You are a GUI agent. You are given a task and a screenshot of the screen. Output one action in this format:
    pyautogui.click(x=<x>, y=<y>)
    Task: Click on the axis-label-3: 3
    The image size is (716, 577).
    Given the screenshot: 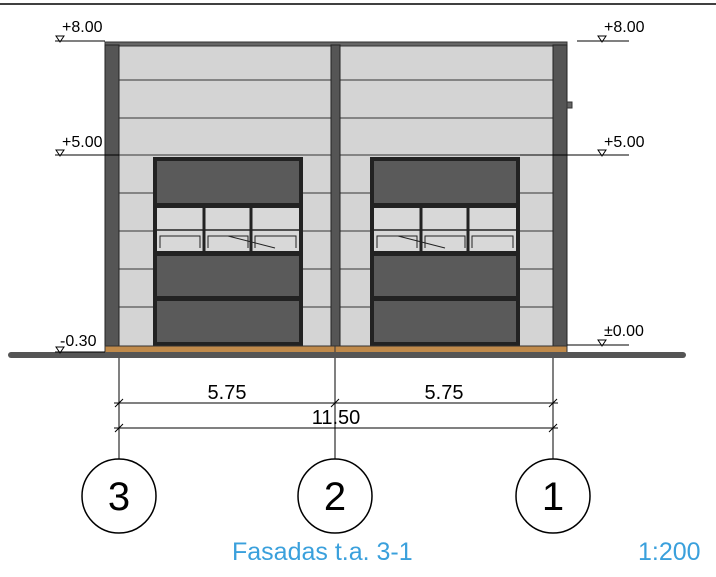 What is the action you would take?
    pyautogui.click(x=119, y=497)
    